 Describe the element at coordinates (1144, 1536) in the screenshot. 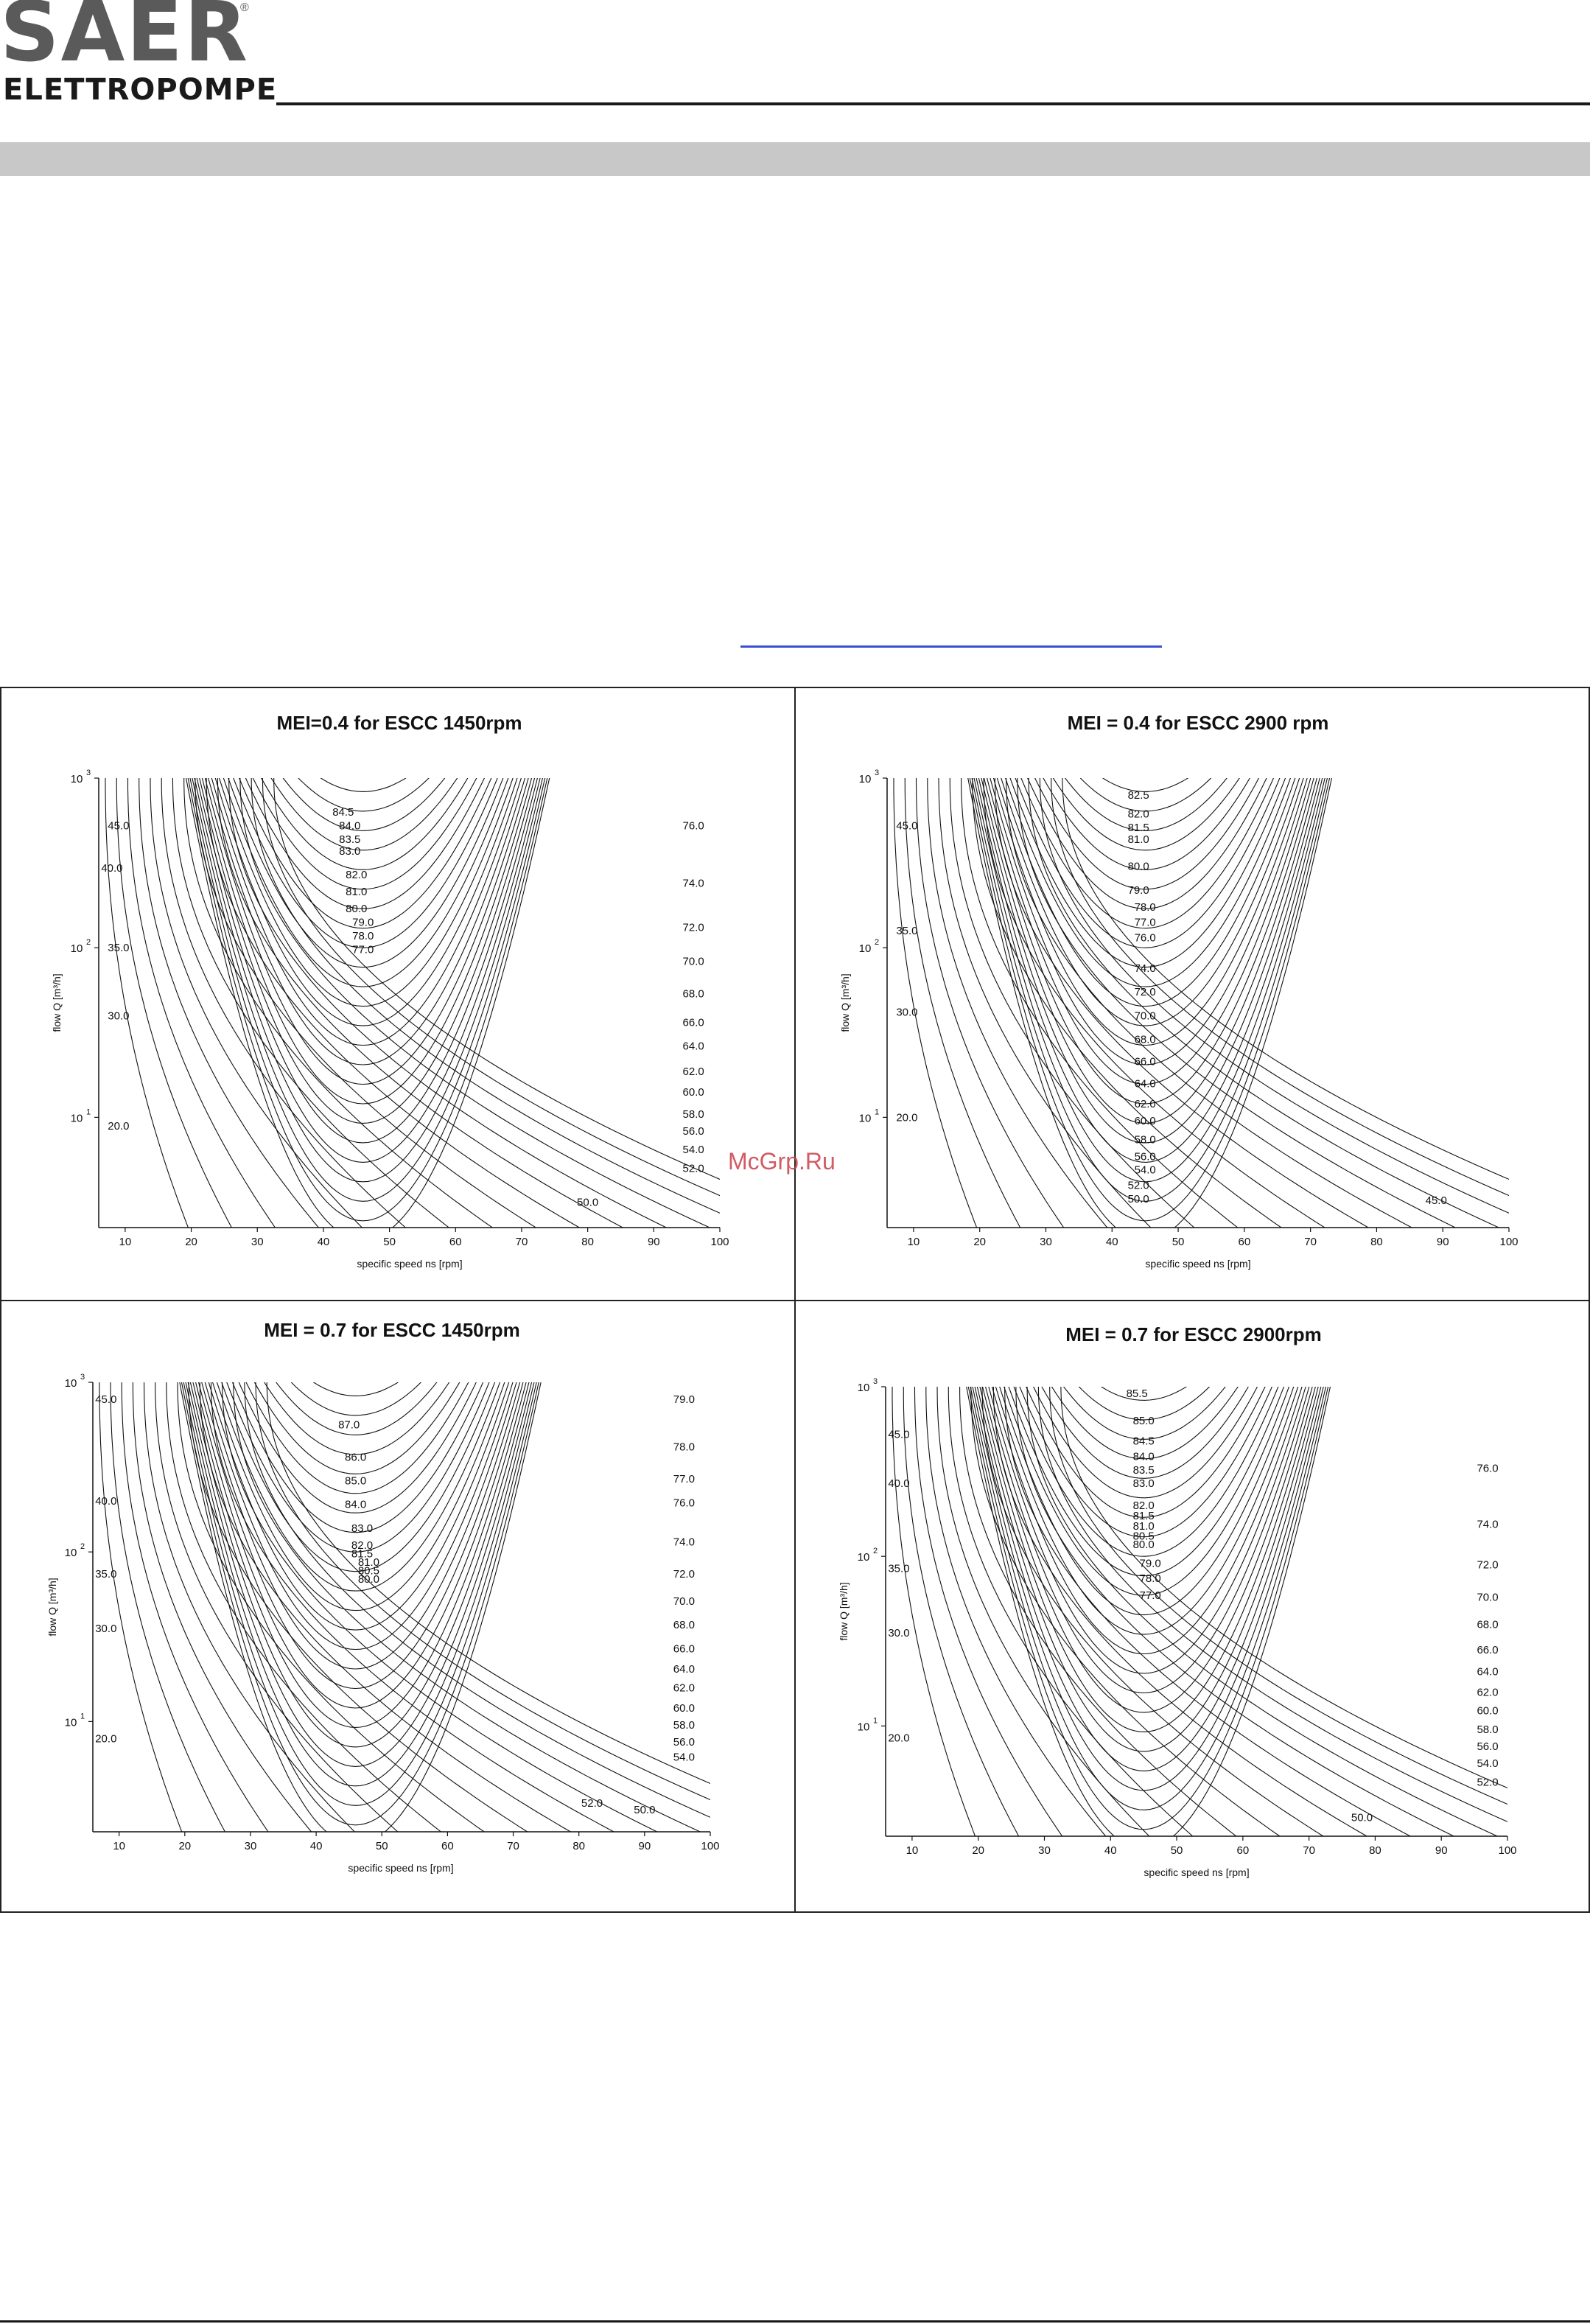

I see `contour-label: 80.5` at that location.